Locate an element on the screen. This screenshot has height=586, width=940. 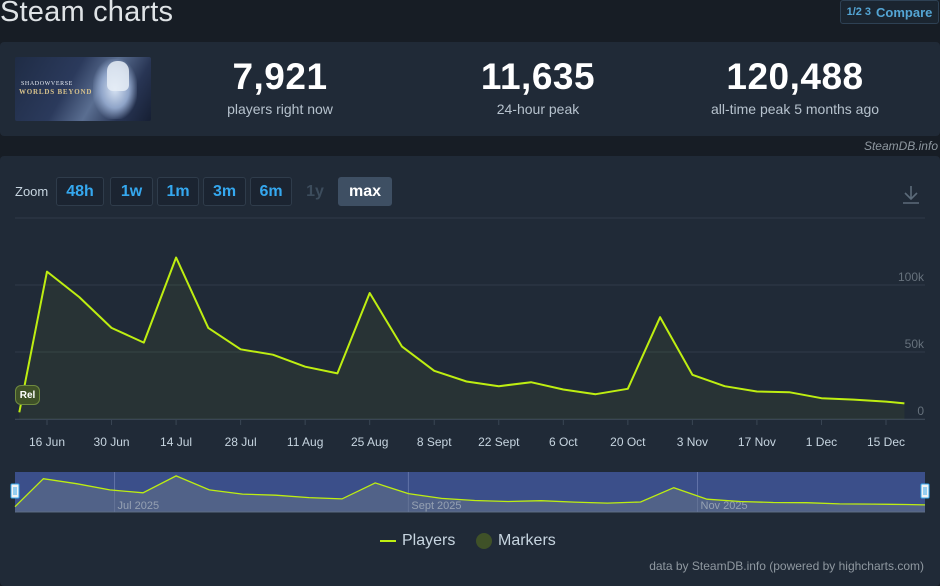
stat-24h-peak: 11,635 24-hour peak is located at coordinates (538, 87).